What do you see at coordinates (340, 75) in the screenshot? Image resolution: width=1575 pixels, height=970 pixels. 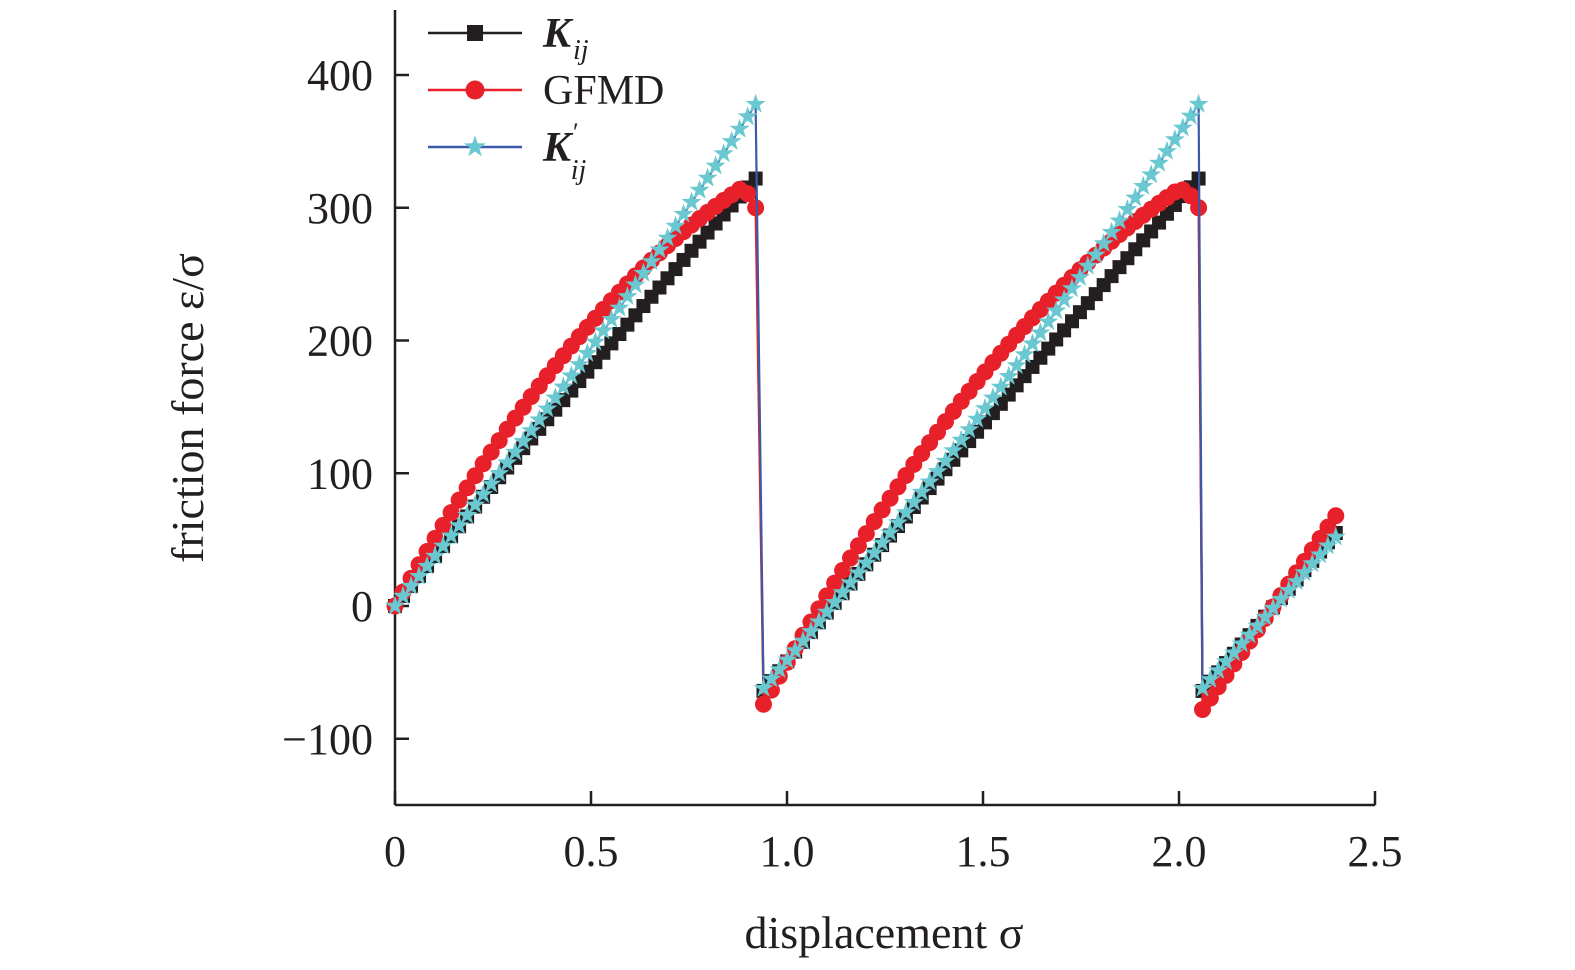 I see `y-tick-label: 400` at bounding box center [340, 75].